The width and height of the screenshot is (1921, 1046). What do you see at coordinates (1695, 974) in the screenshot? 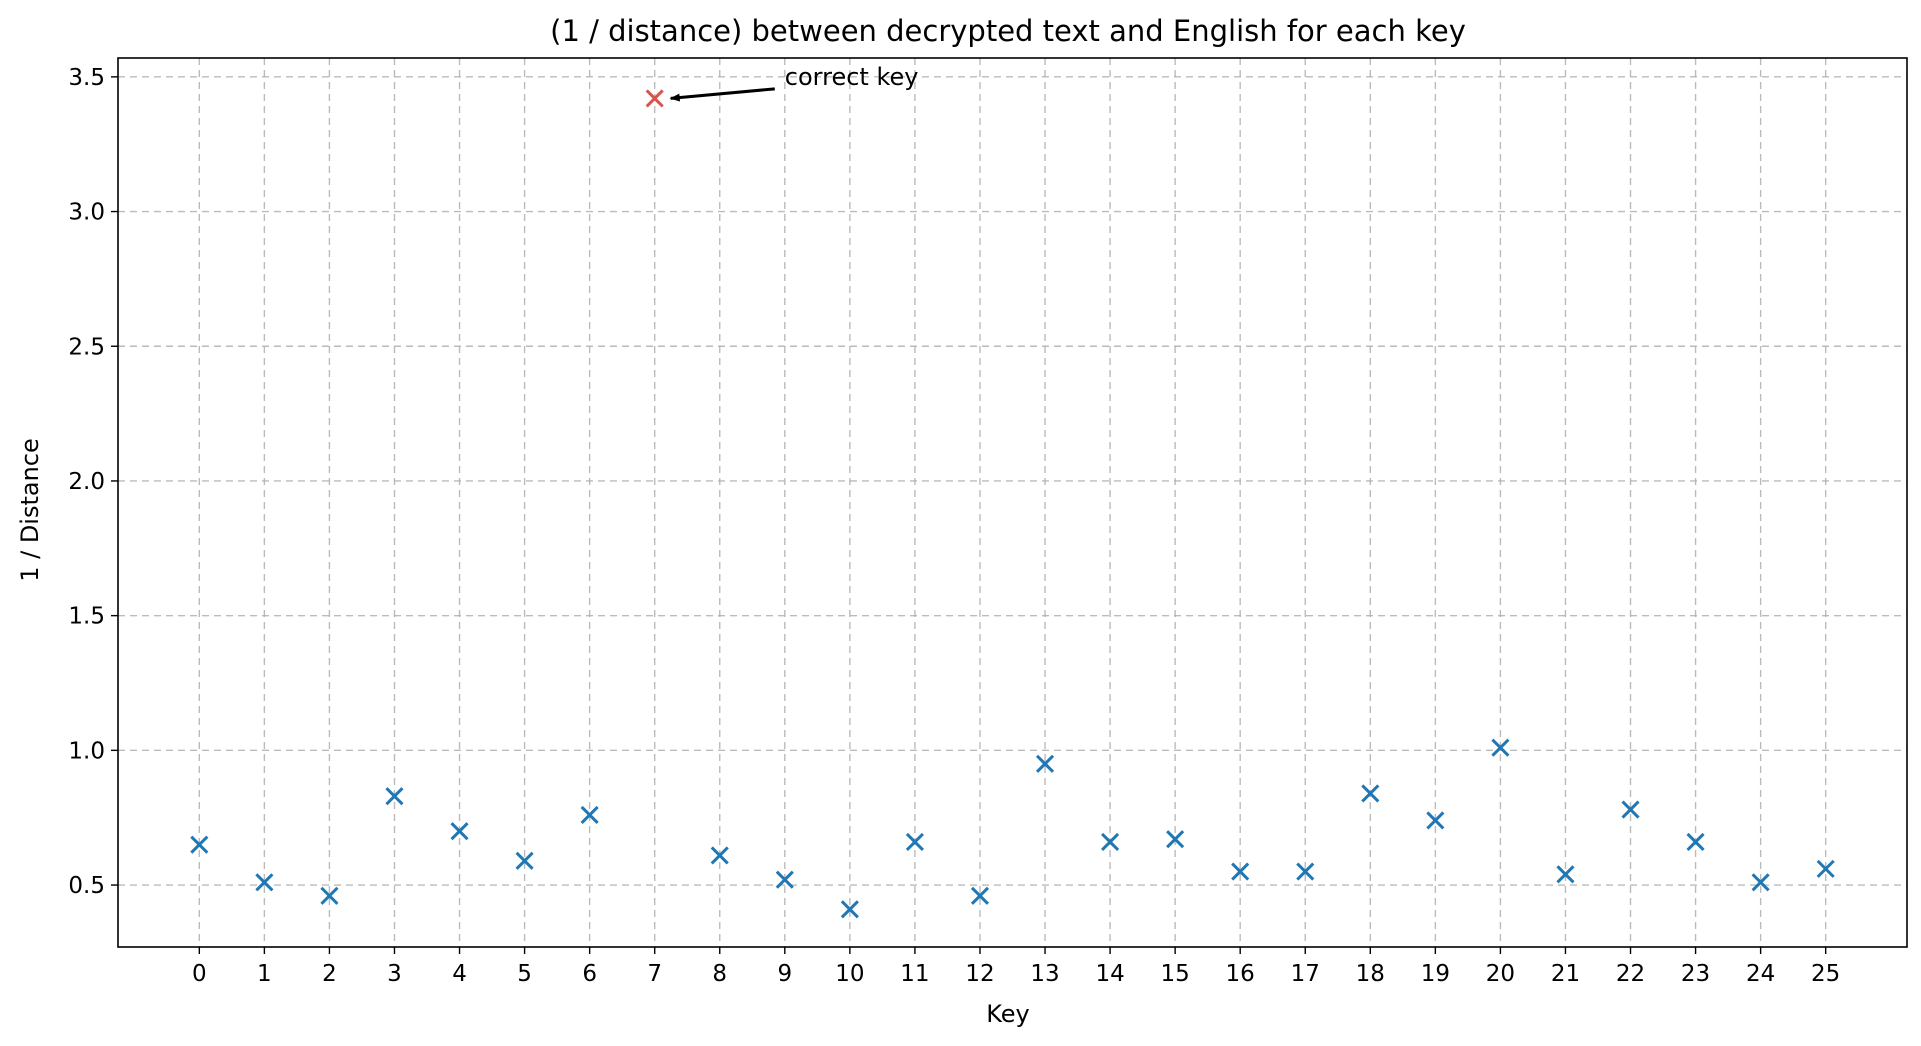
I see `x-tick-label: 23` at bounding box center [1695, 974].